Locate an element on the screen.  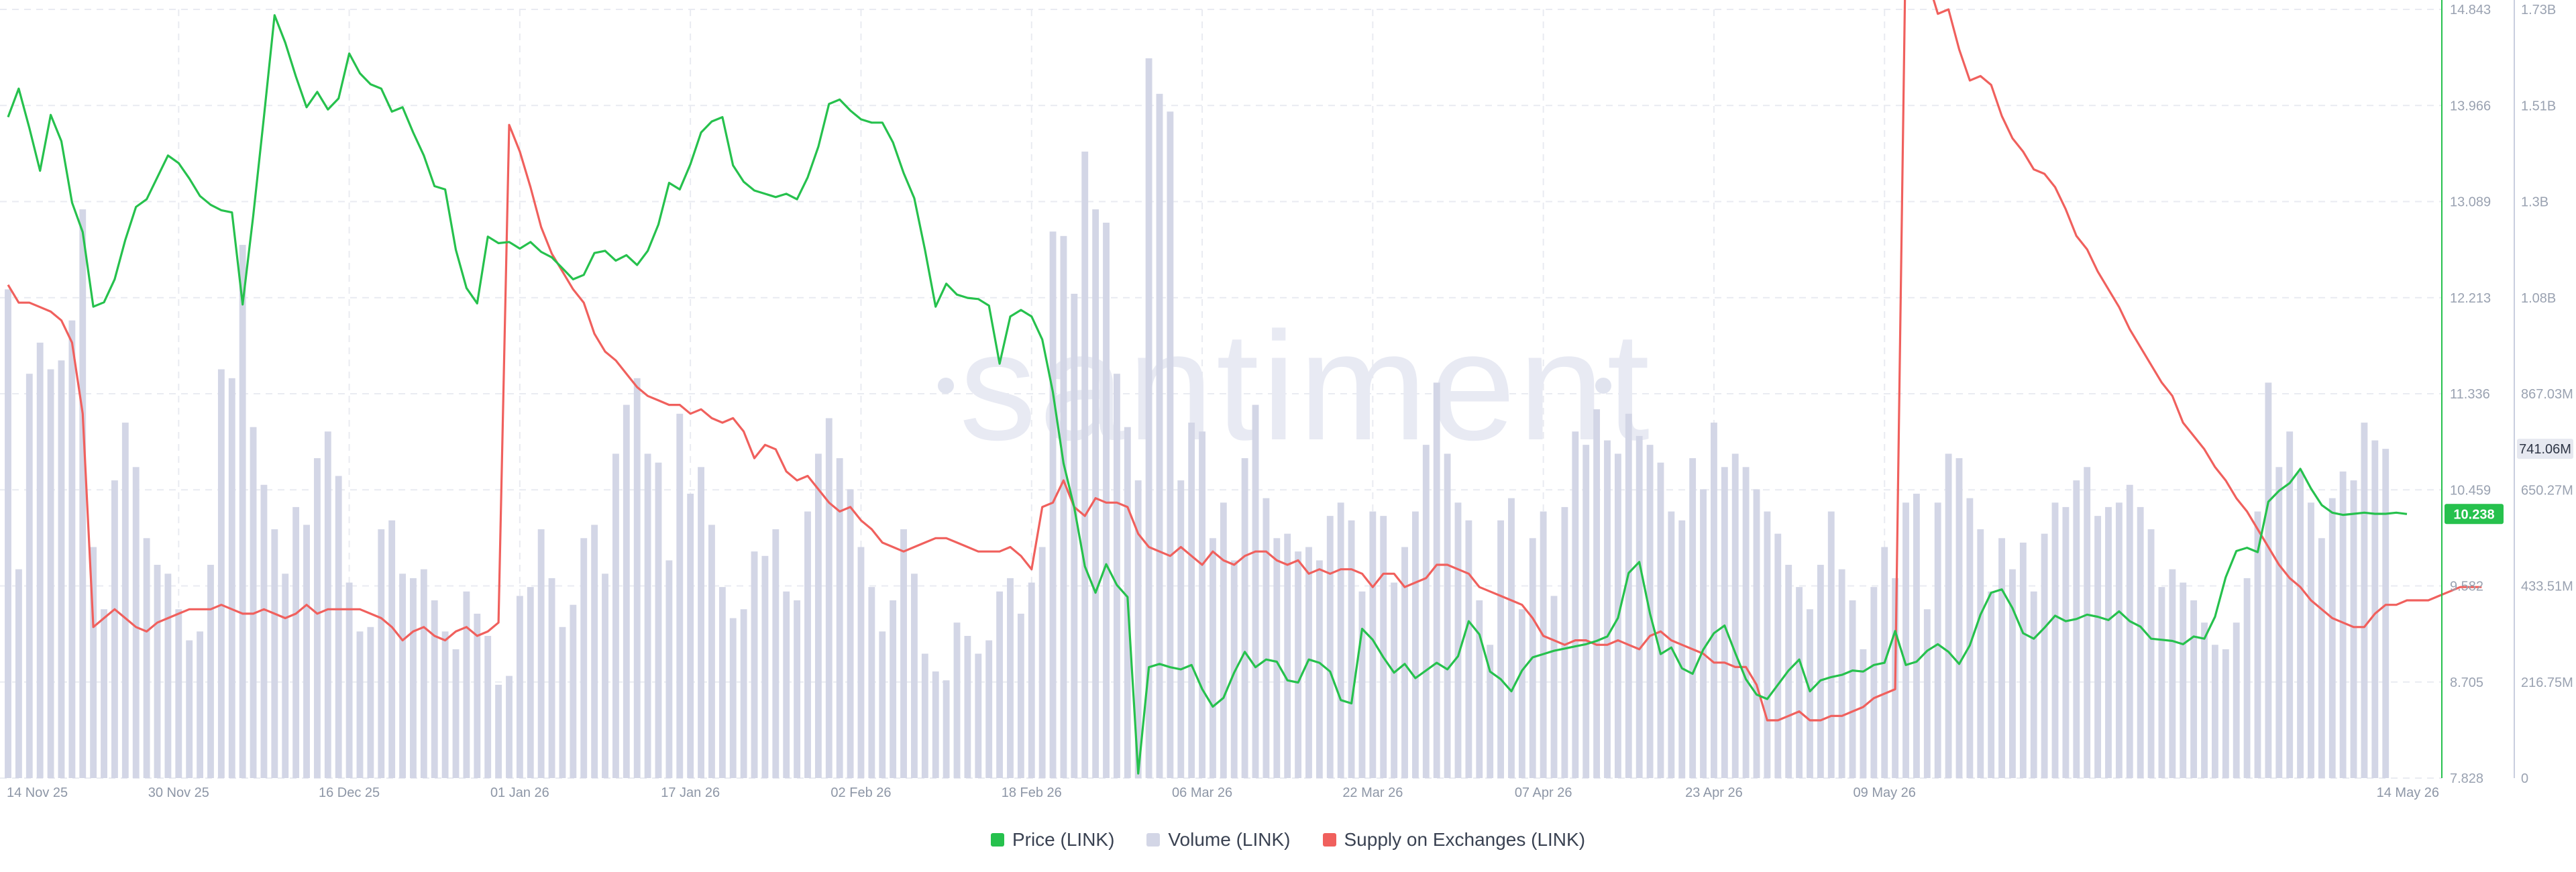
x-axis-tick-label: 06 Mar 26 is located at coordinates (1202, 793).